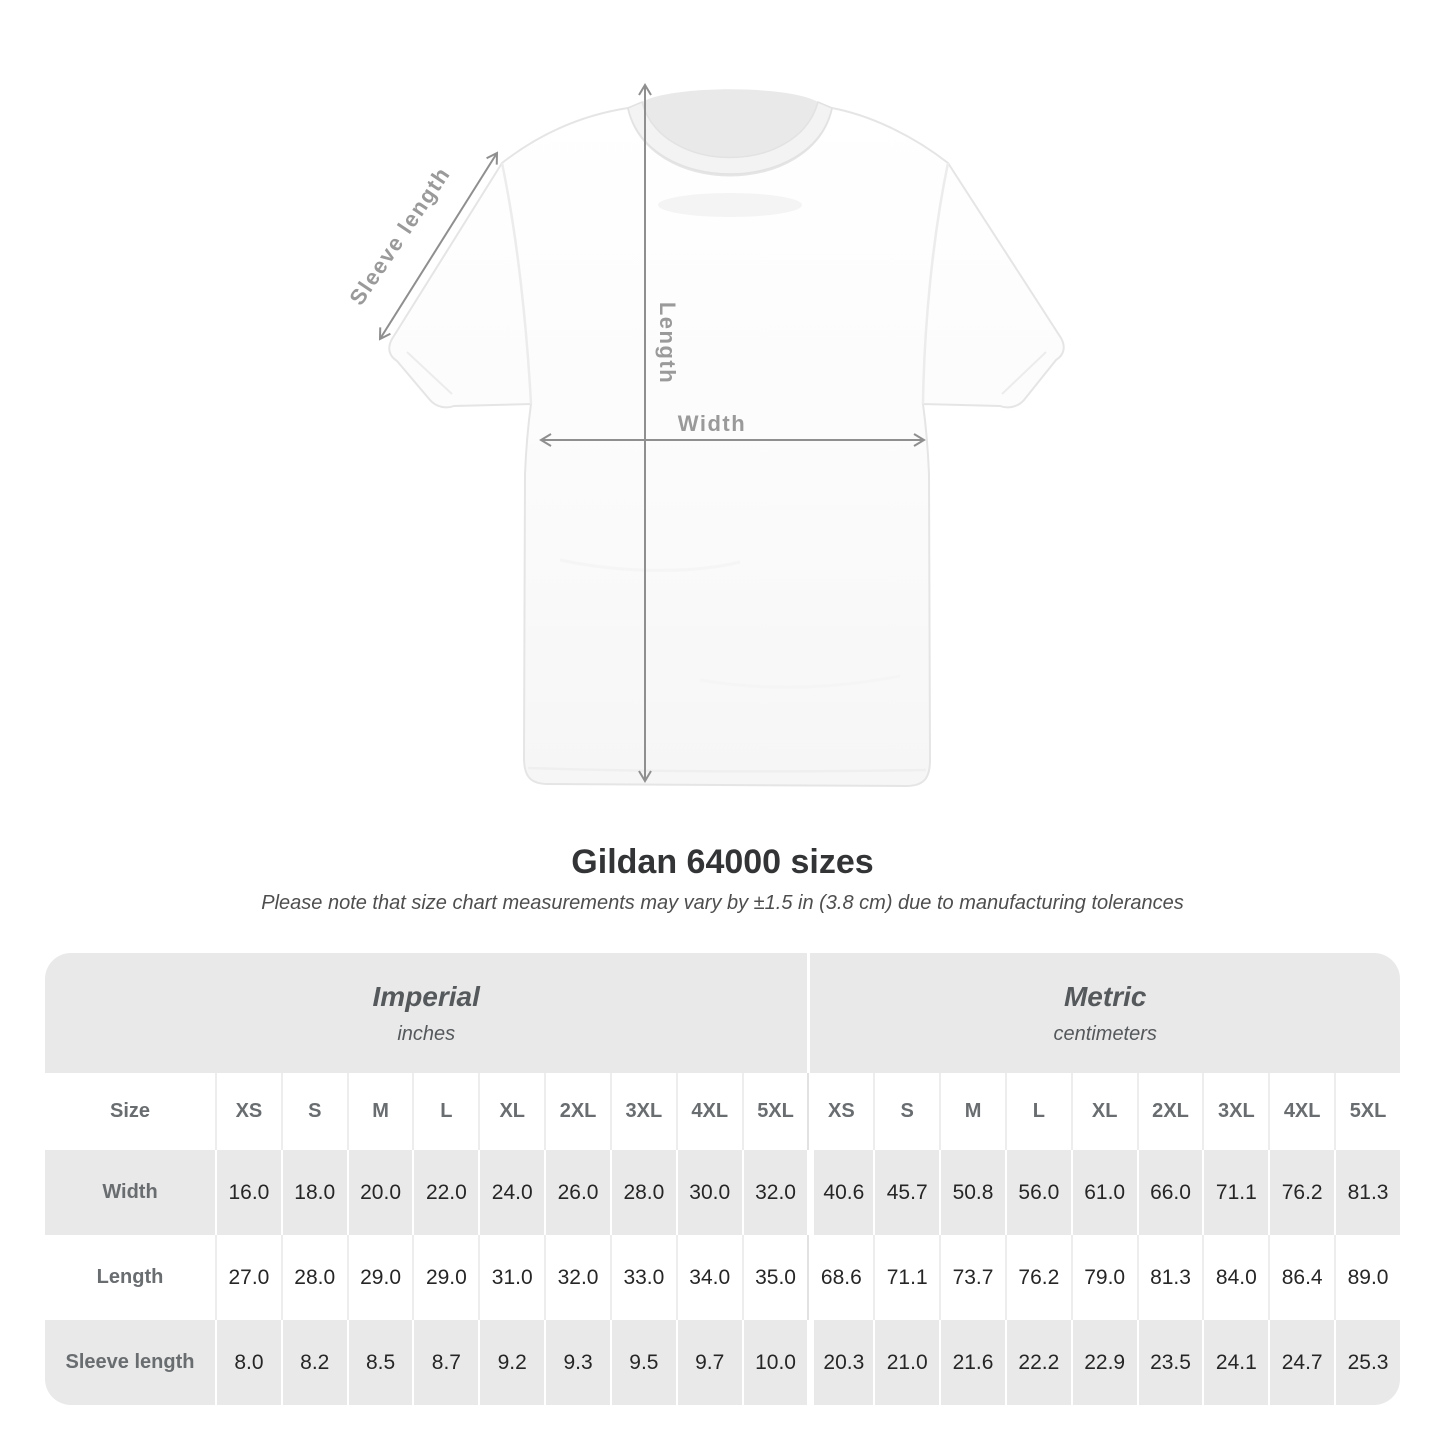  I want to click on size-header-imperial-m: M, so click(379, 1111).